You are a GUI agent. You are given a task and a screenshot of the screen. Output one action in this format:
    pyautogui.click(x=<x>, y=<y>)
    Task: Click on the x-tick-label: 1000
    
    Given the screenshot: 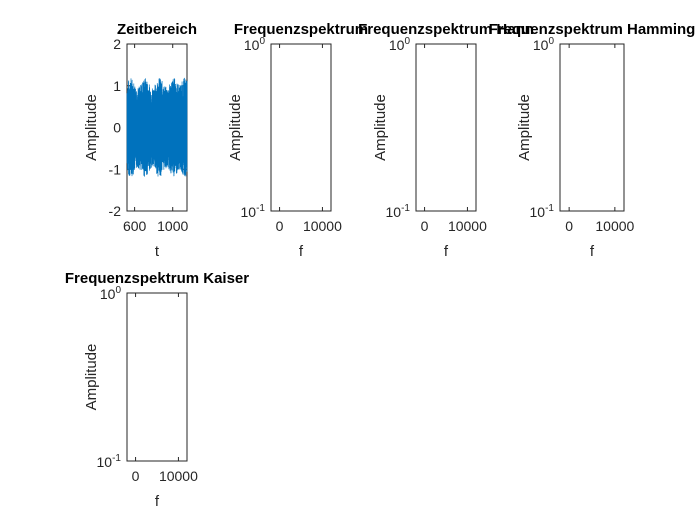 What is the action you would take?
    pyautogui.click(x=172, y=226)
    